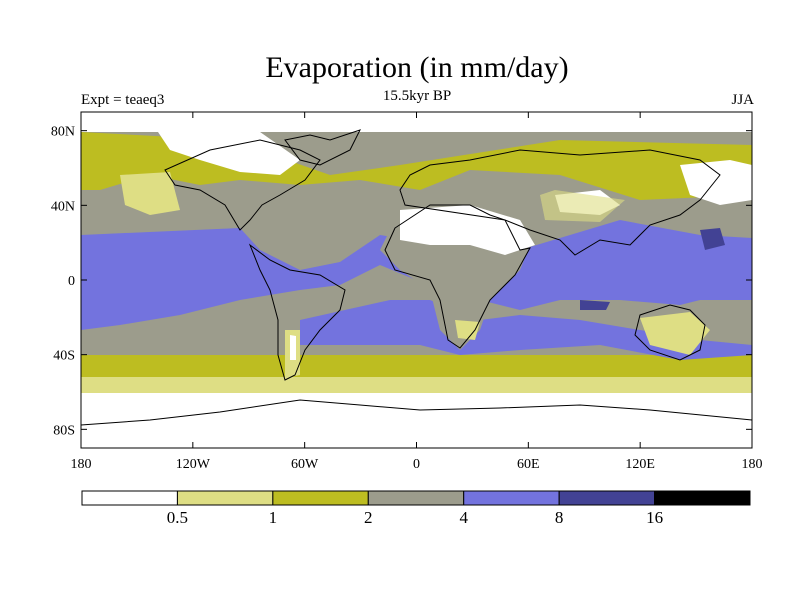 Image resolution: width=800 pixels, height=600 pixels. Describe the element at coordinates (297, 312) in the screenshot. I see `south-america-coast` at that location.